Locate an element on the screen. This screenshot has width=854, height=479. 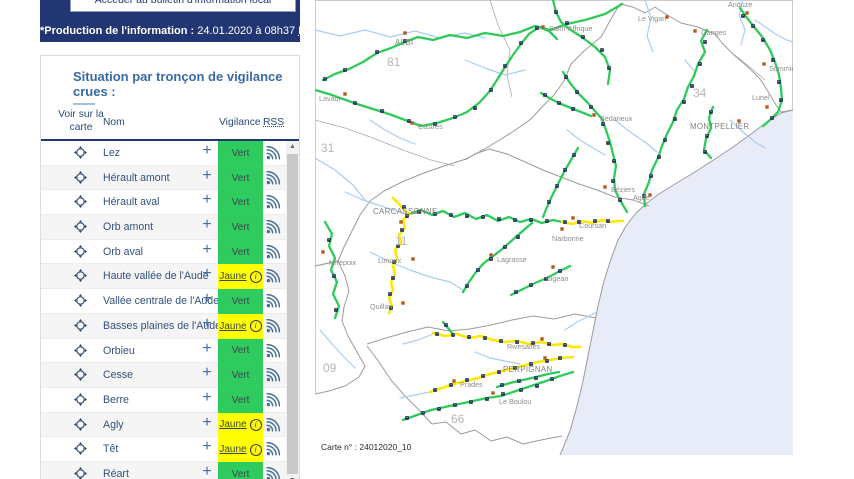
river-aude-basses-plaines is located at coordinates (592, 222).